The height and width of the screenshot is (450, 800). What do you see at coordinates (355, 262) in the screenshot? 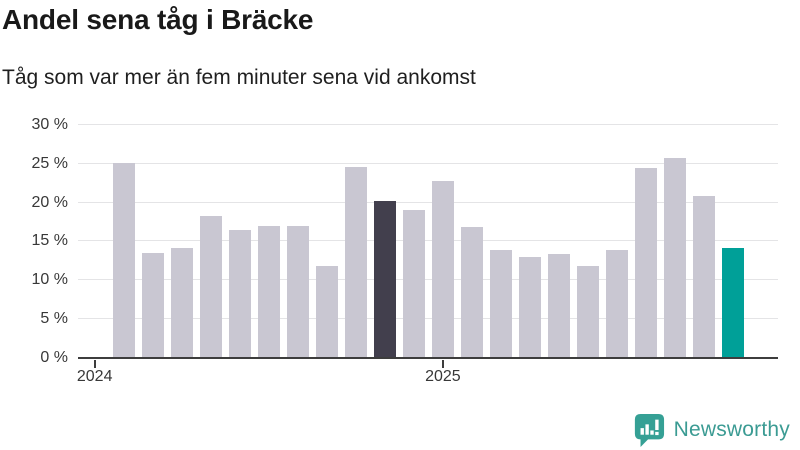
I see `bar-okt-2024` at bounding box center [355, 262].